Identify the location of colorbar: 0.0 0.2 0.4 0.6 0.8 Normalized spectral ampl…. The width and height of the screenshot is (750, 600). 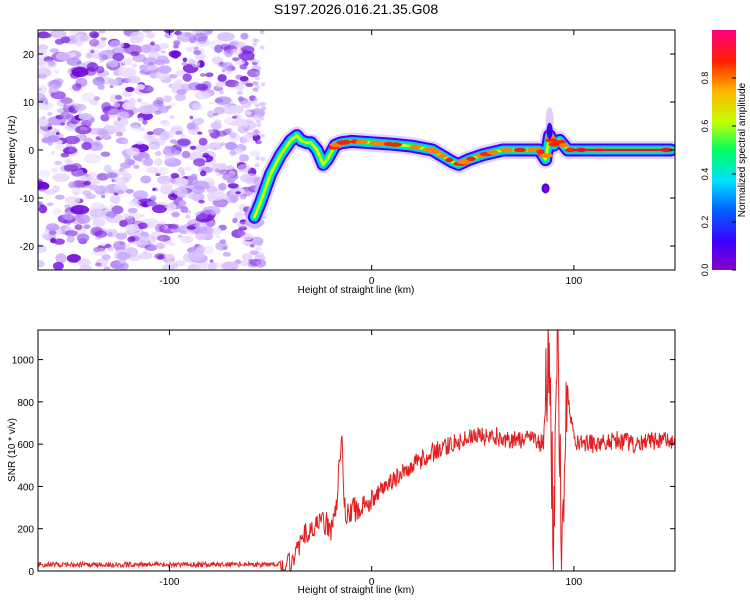
(724, 153).